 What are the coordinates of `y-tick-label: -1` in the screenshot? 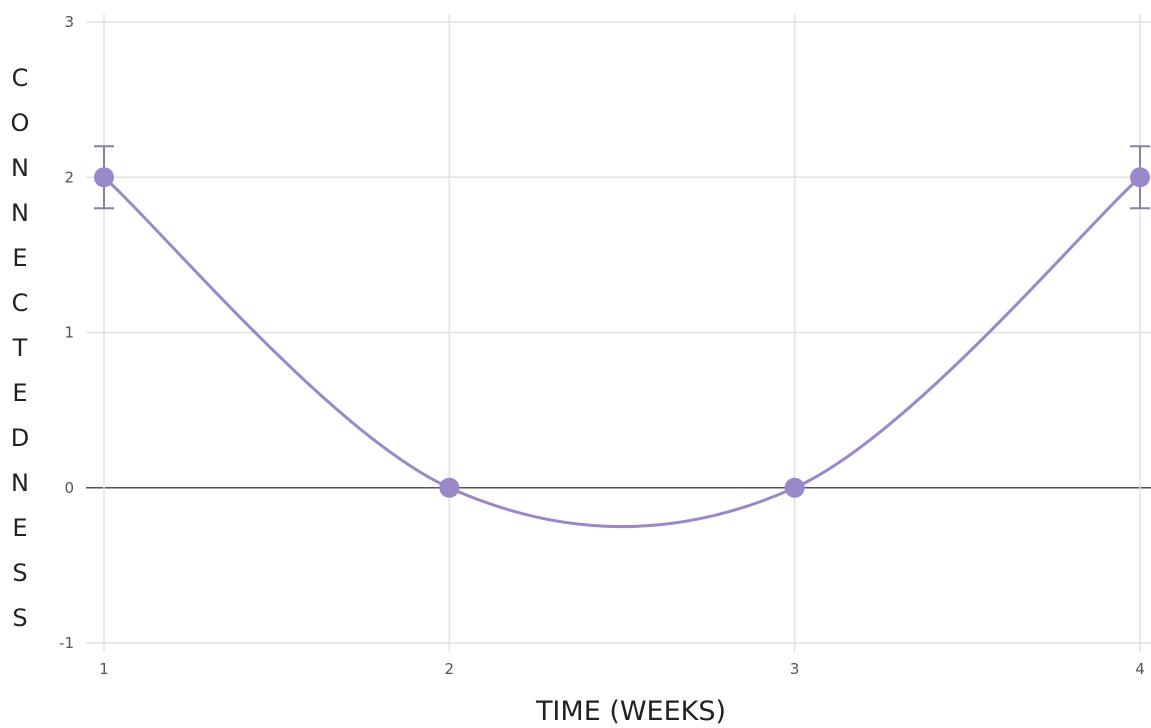 It's located at (66, 643).